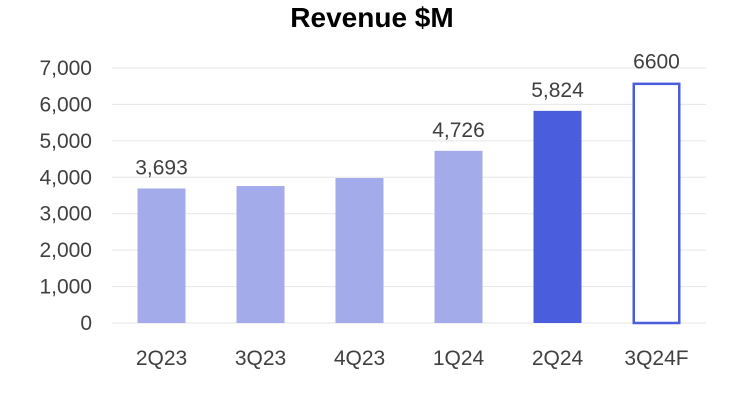  What do you see at coordinates (558, 358) in the screenshot?
I see `category-label: 2Q24` at bounding box center [558, 358].